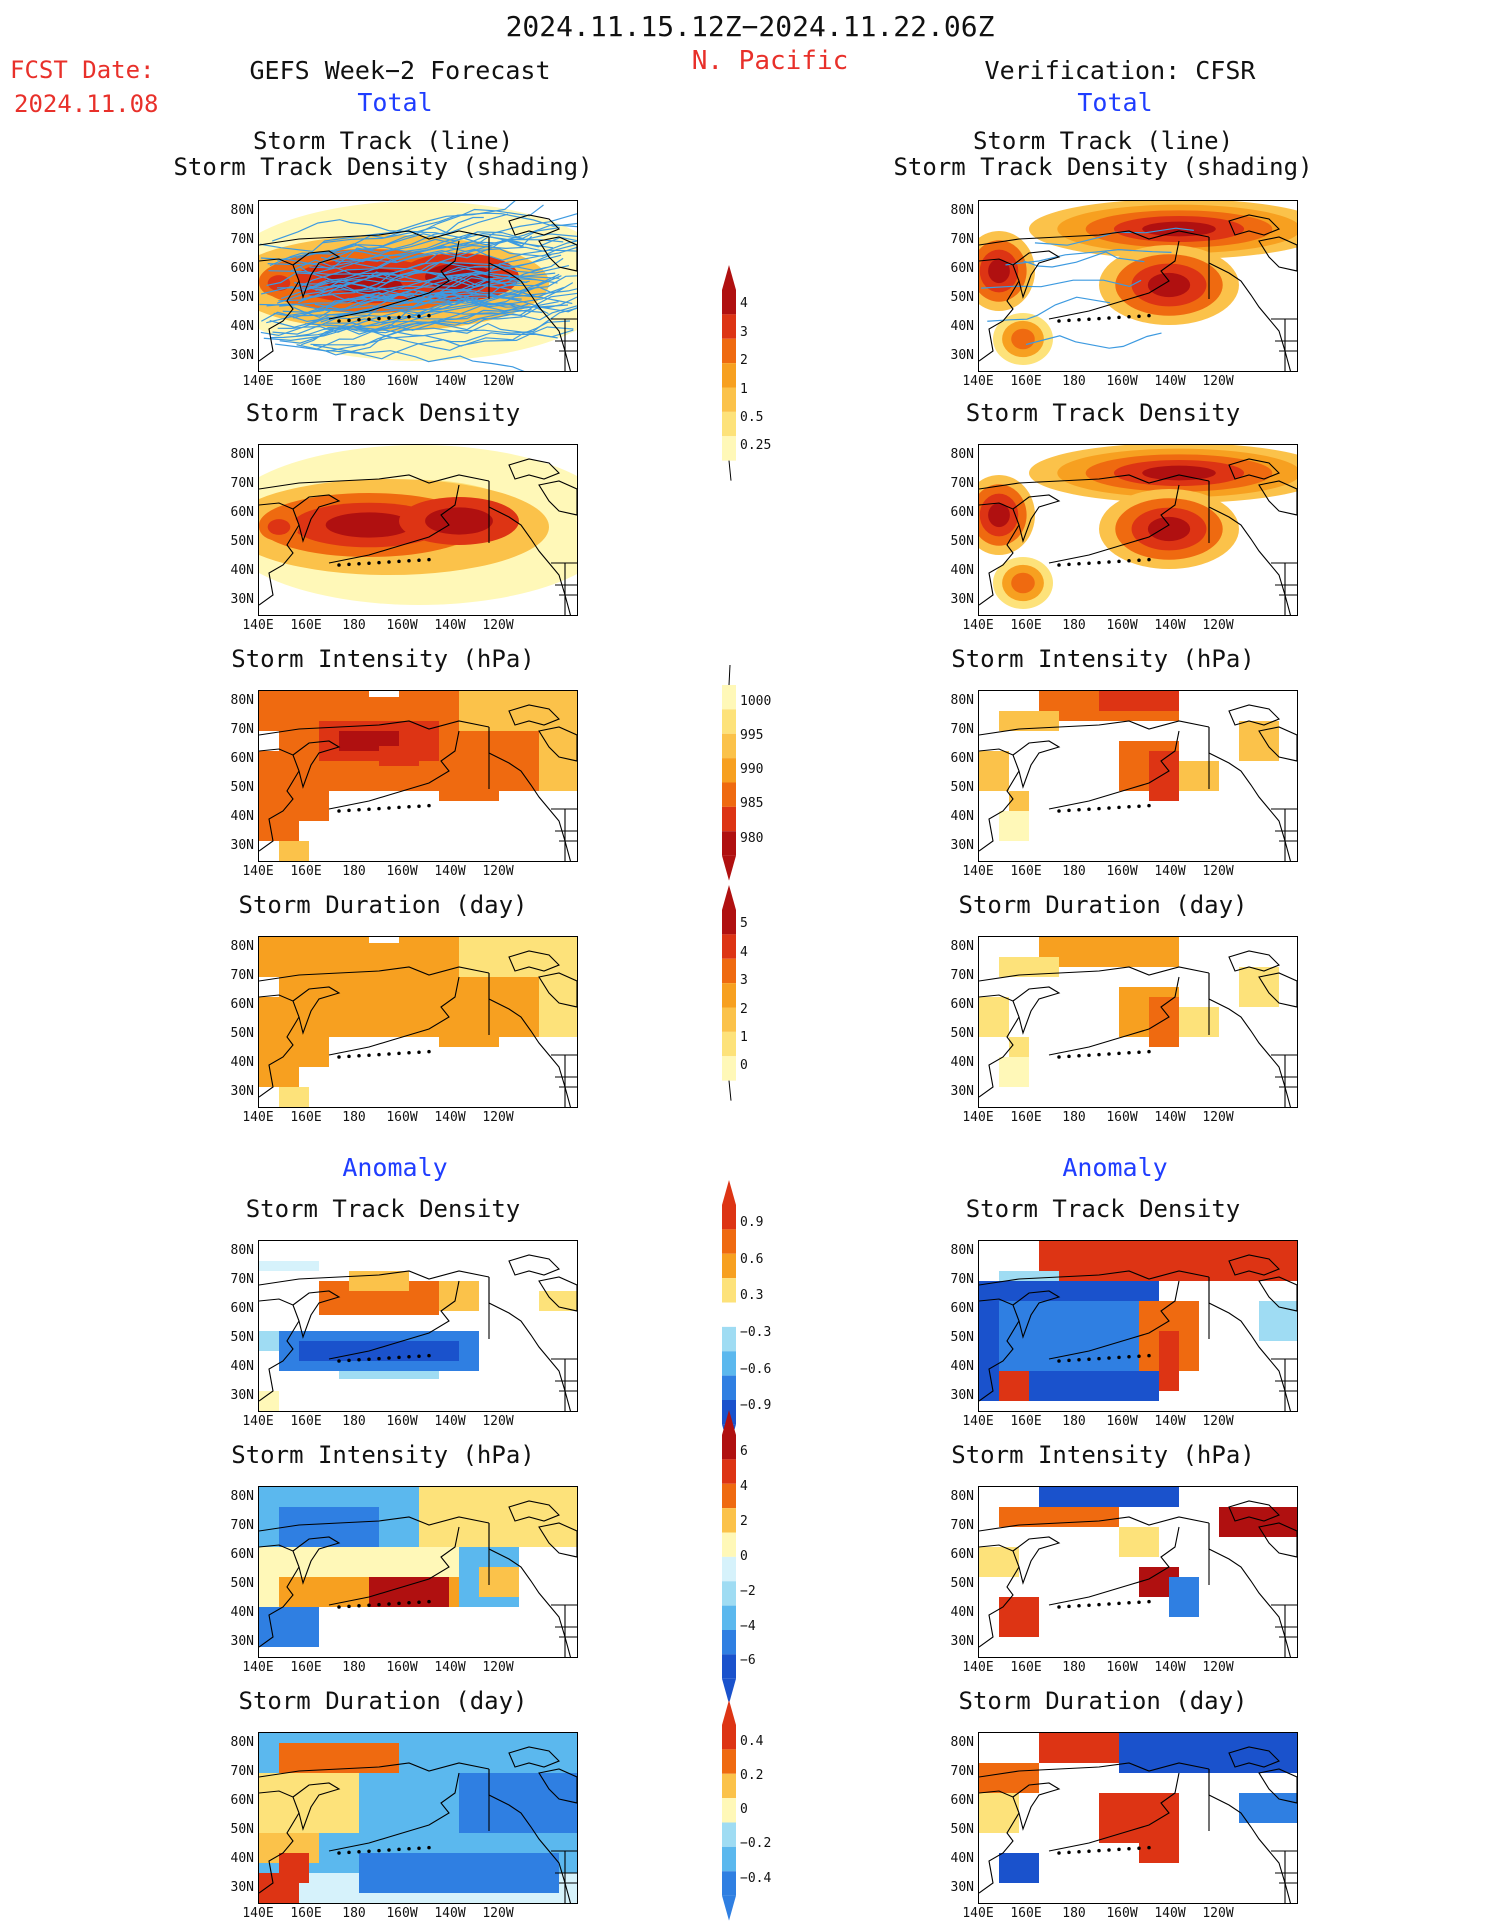 Image resolution: width=1487 pixels, height=1925 pixels. I want to click on gefs-track-map, so click(418, 286).